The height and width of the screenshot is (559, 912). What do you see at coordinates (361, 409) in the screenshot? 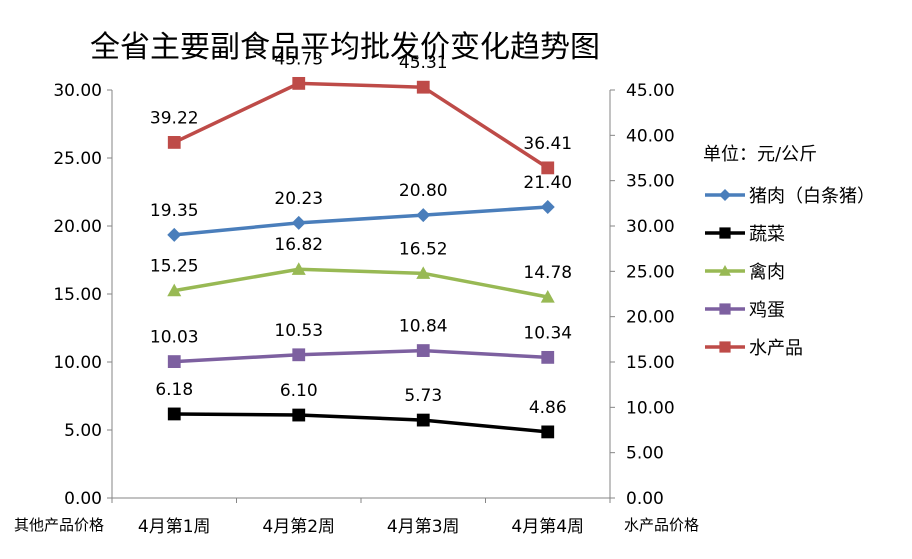
I see `series-1: 6.18 6.10 5.73 4.86` at bounding box center [361, 409].